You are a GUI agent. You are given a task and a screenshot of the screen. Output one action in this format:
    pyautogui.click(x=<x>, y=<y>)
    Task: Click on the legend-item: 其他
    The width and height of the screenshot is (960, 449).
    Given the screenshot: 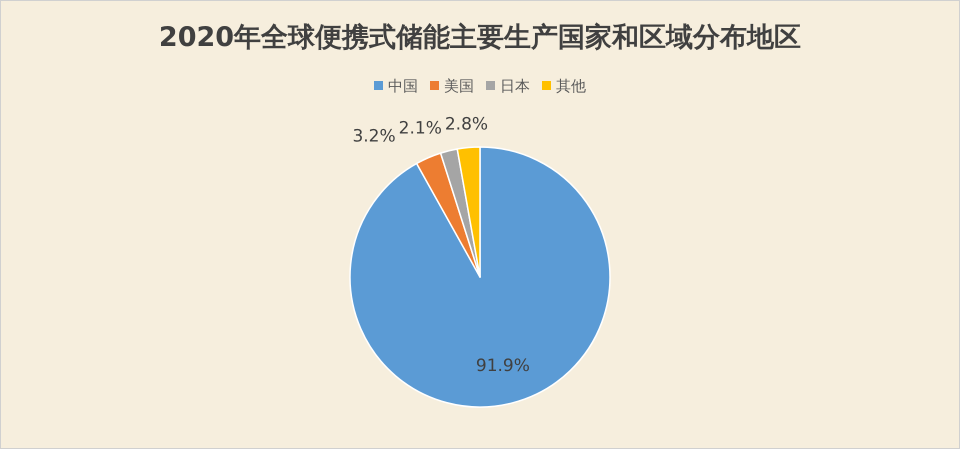 What is the action you would take?
    pyautogui.click(x=564, y=86)
    